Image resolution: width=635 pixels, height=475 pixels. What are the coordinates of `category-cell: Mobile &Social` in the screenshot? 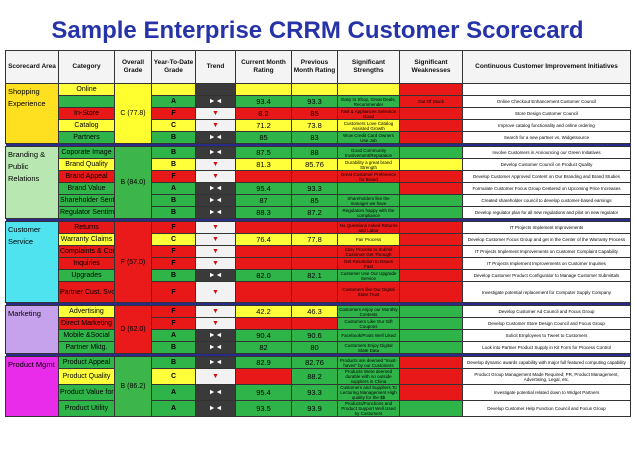 It's located at (86, 335).